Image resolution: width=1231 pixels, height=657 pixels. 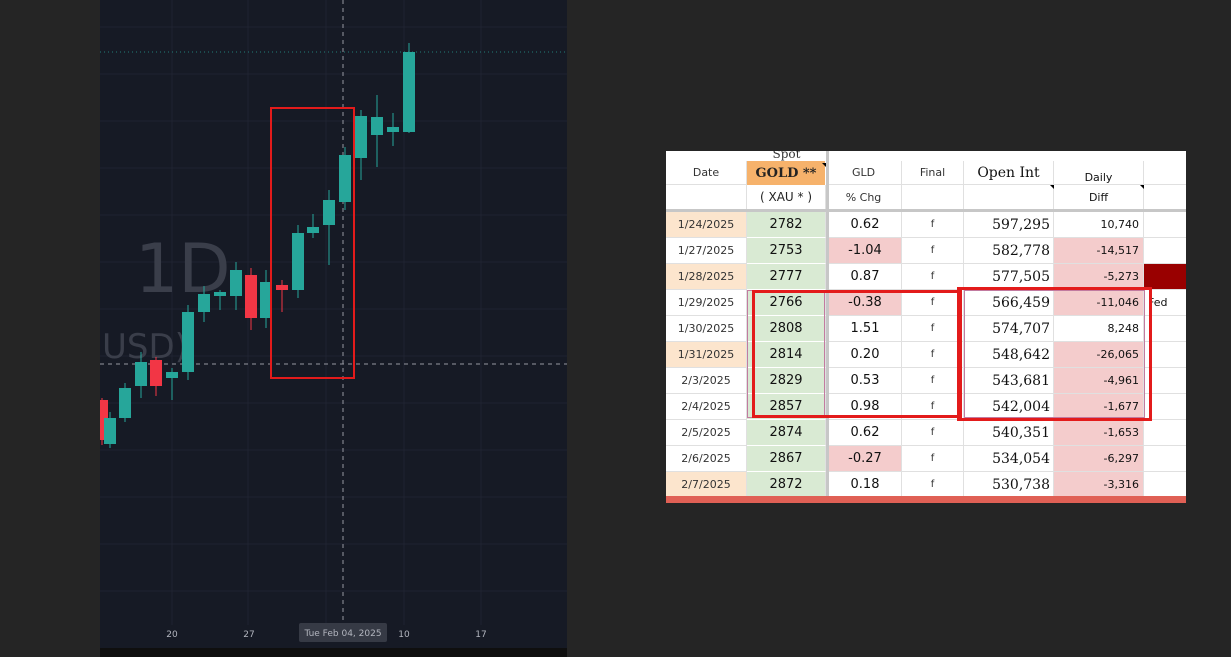 What do you see at coordinates (1009, 251) in the screenshot?
I see `cell-open-int: 582,778` at bounding box center [1009, 251].